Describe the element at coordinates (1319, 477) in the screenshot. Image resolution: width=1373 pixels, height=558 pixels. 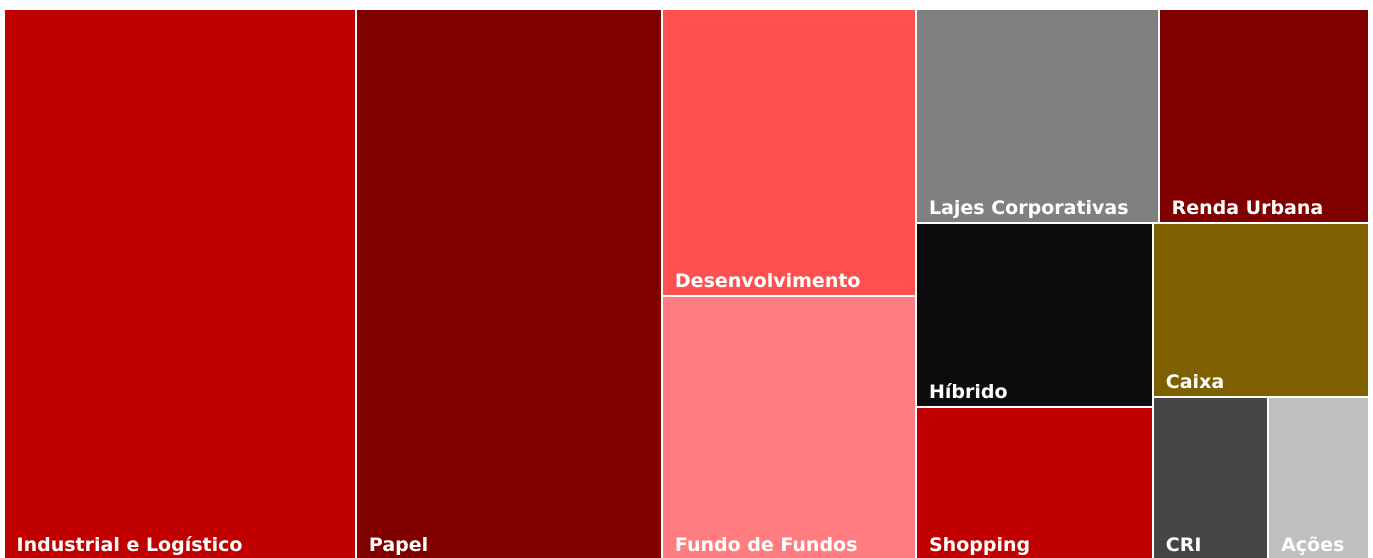
I see `treemap-cell: Ações` at that location.